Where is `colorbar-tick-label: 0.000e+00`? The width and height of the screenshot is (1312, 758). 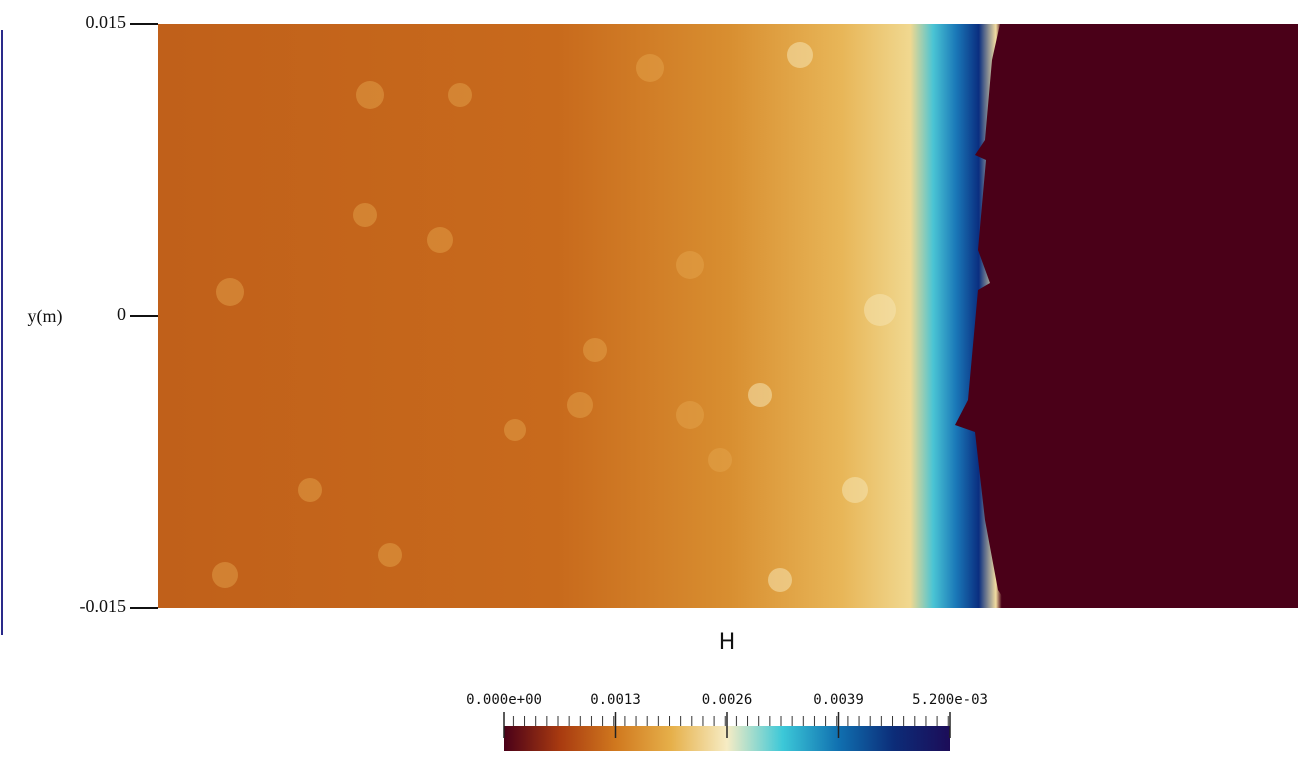
colorbar-tick-label: 0.000e+00 is located at coordinates (504, 700).